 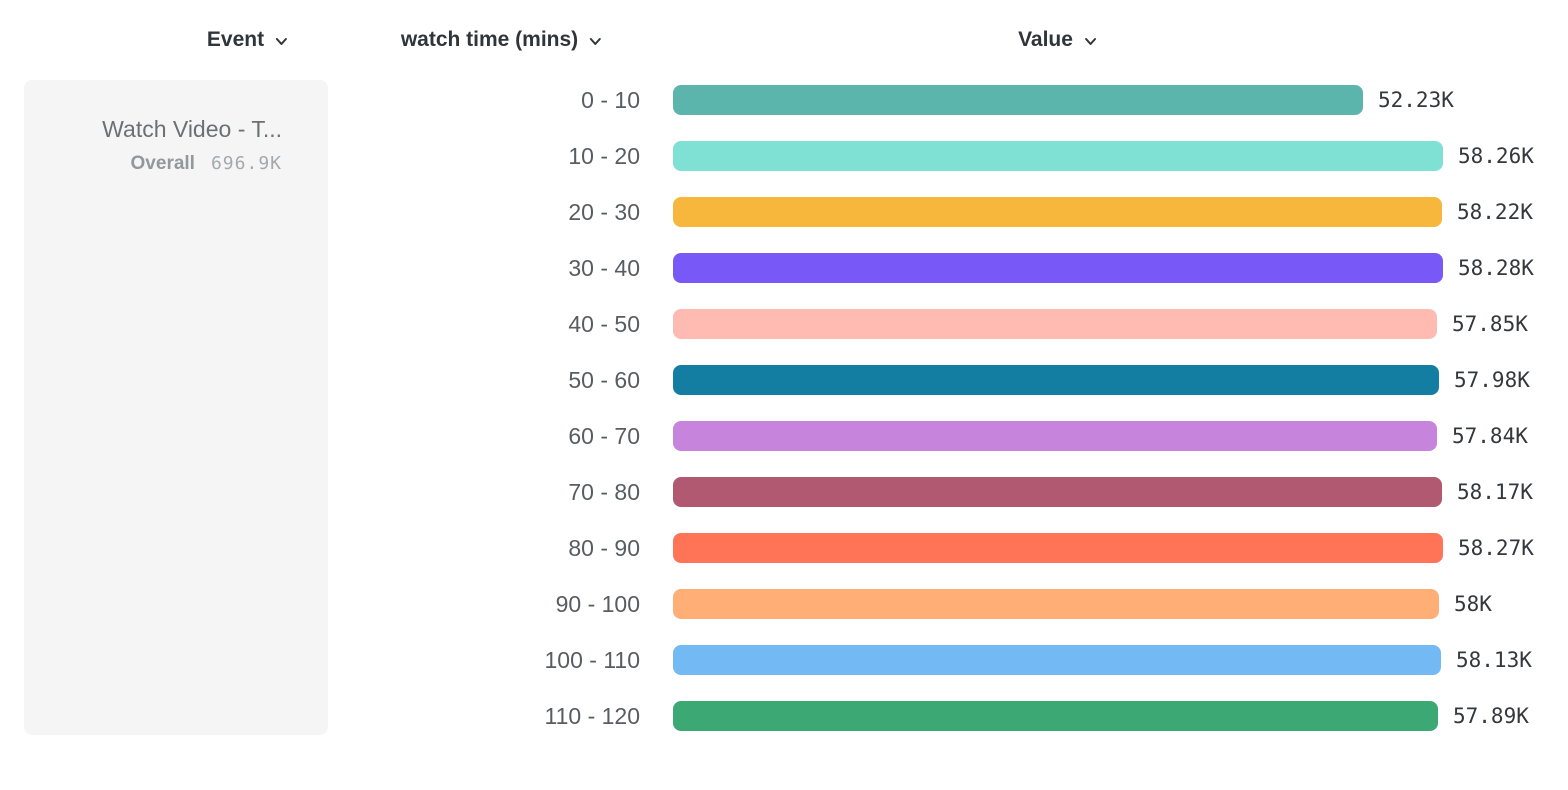 I want to click on value-label: 57.89K, so click(x=1491, y=716).